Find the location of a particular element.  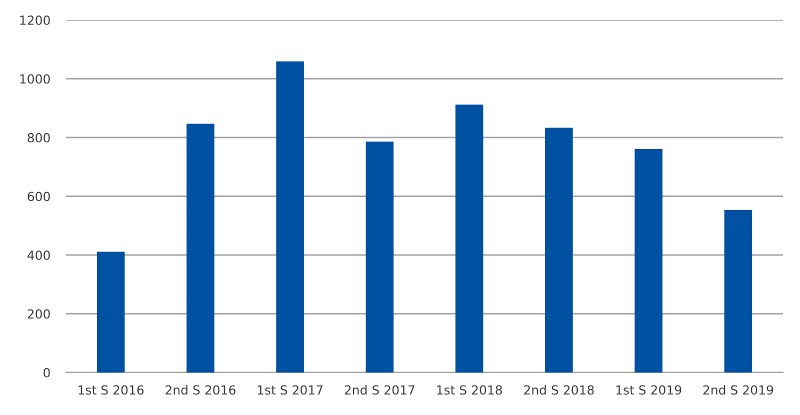

y-tick-label: 400 is located at coordinates (38, 255).